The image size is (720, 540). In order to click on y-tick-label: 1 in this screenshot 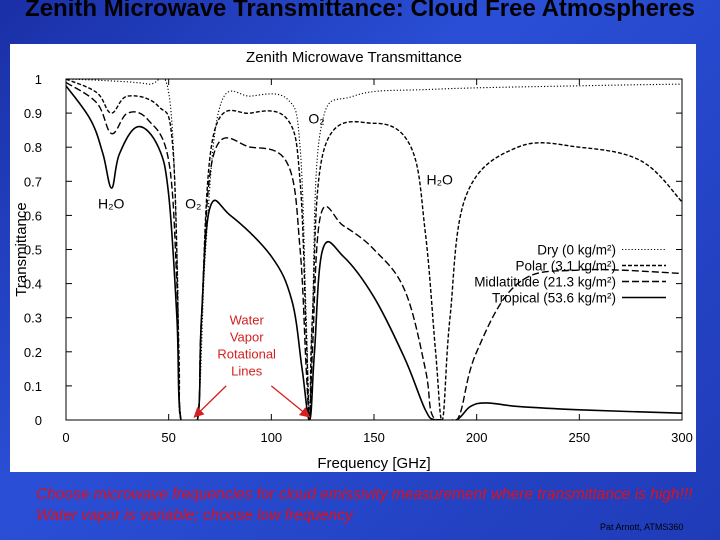, I will do `click(38, 79)`.